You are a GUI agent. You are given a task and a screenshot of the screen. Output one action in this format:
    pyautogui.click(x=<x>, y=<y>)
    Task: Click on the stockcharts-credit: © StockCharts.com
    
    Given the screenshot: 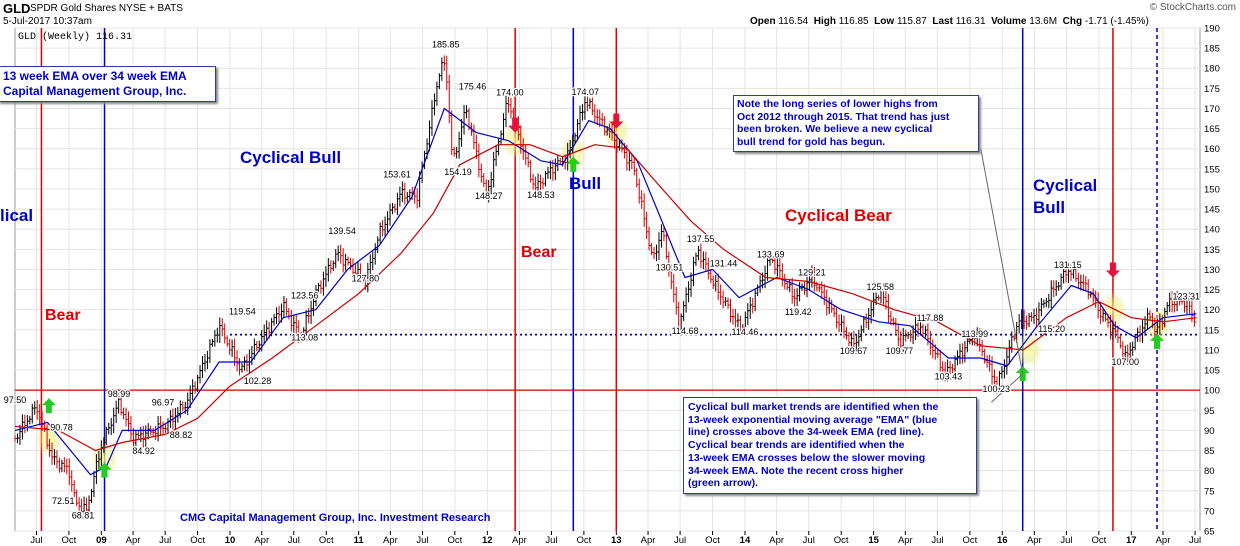 What is the action you would take?
    pyautogui.click(x=1192, y=7)
    